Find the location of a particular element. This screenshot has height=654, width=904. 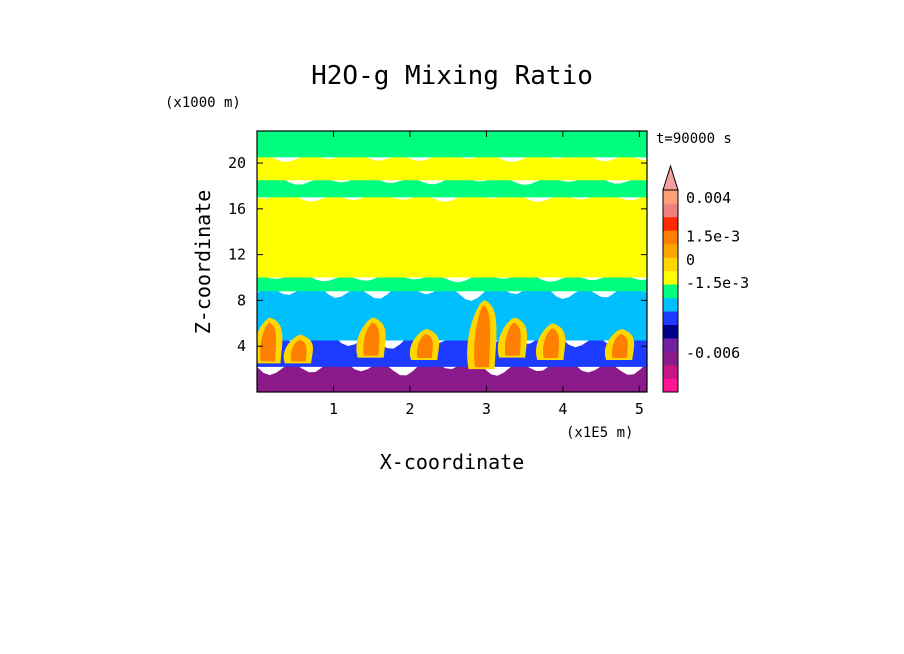

field-band-upper-yellow-layer is located at coordinates (452, 166).